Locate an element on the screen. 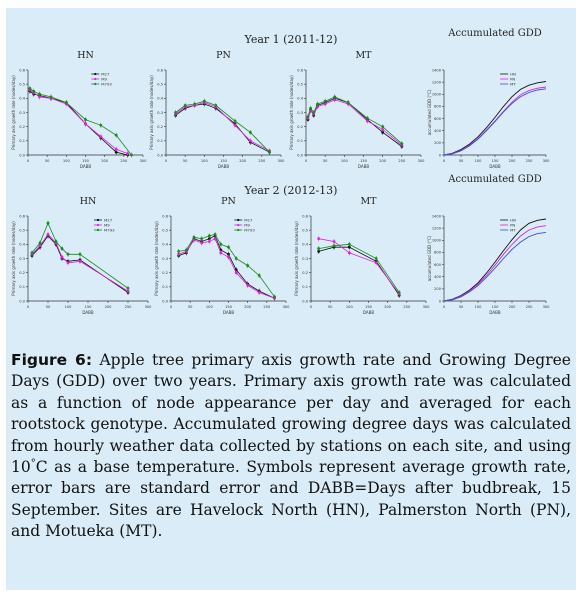  legend-label: M793 is located at coordinates (249, 229).